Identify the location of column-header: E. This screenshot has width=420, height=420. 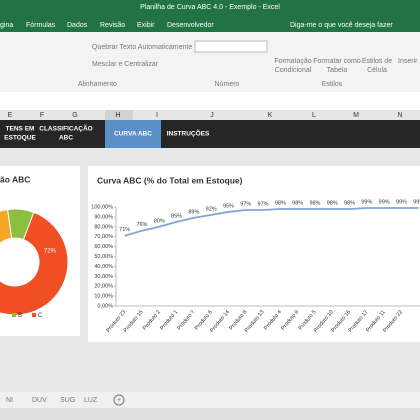
(10, 115).